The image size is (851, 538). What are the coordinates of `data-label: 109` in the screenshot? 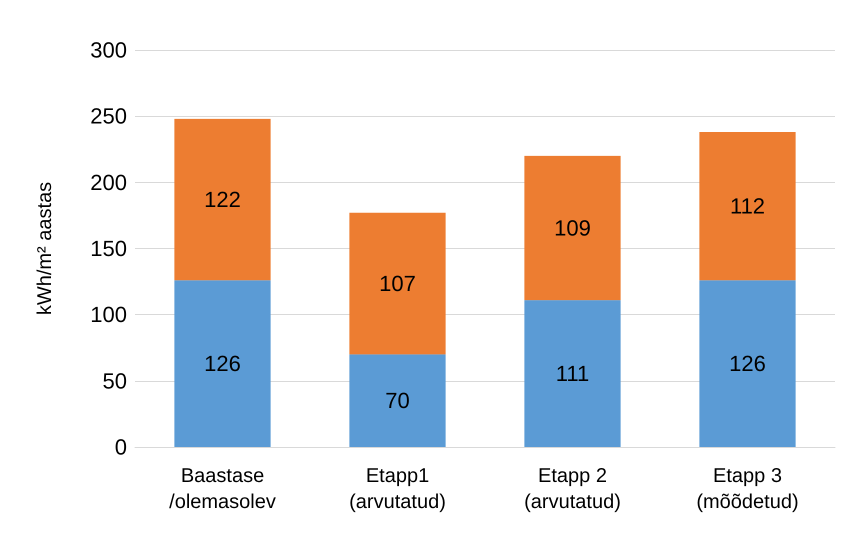 It's located at (572, 227).